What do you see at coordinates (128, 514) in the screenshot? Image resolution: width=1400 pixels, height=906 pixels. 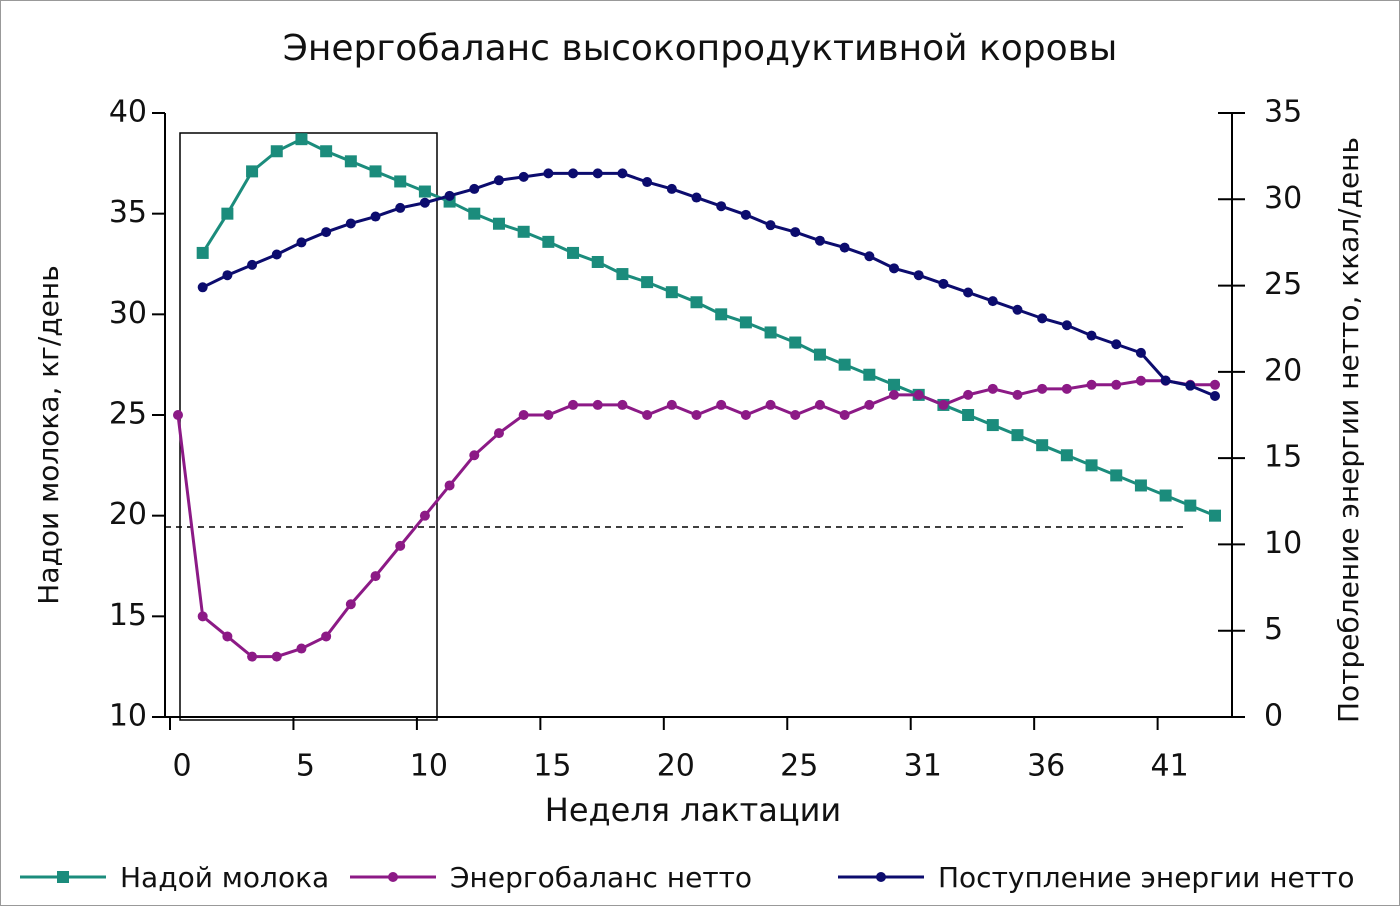 I see `y-tick-label: 20` at bounding box center [128, 514].